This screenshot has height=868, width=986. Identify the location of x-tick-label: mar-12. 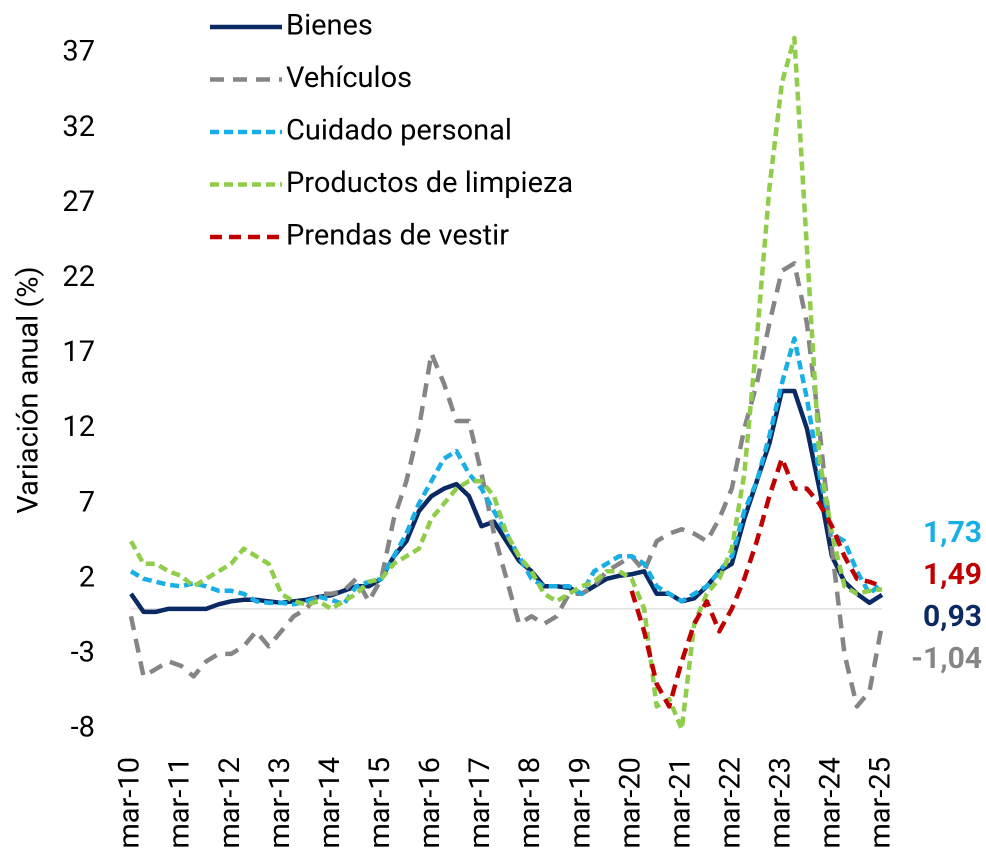
(230, 803).